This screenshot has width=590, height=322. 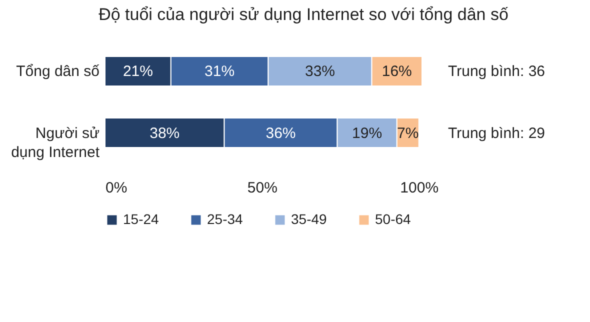 What do you see at coordinates (281, 133) in the screenshot?
I see `data-label: 36%` at bounding box center [281, 133].